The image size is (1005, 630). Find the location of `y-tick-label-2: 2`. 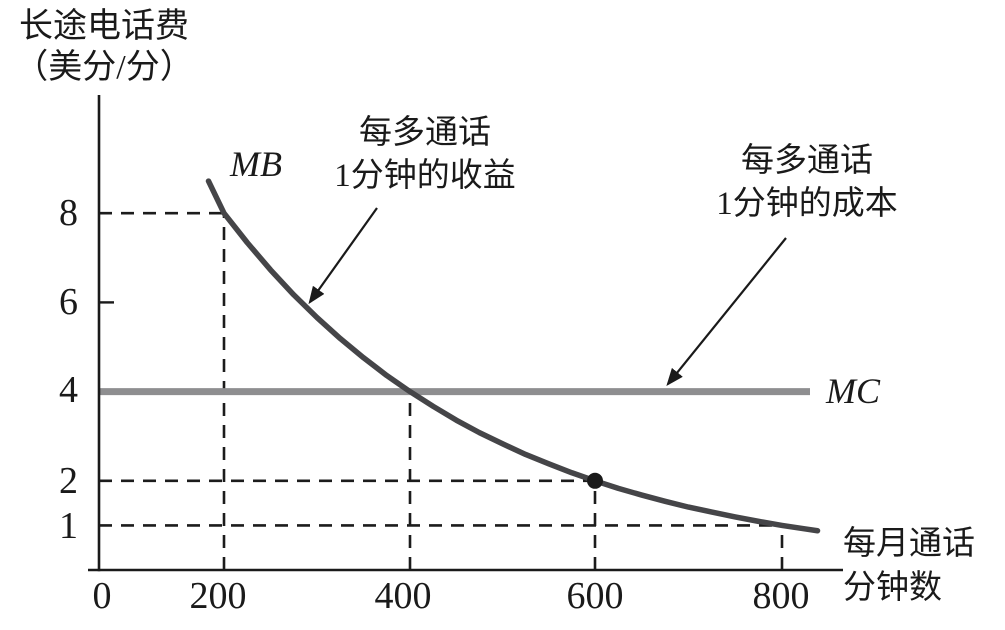

y-tick-label-2: 2 is located at coordinates (68, 481).